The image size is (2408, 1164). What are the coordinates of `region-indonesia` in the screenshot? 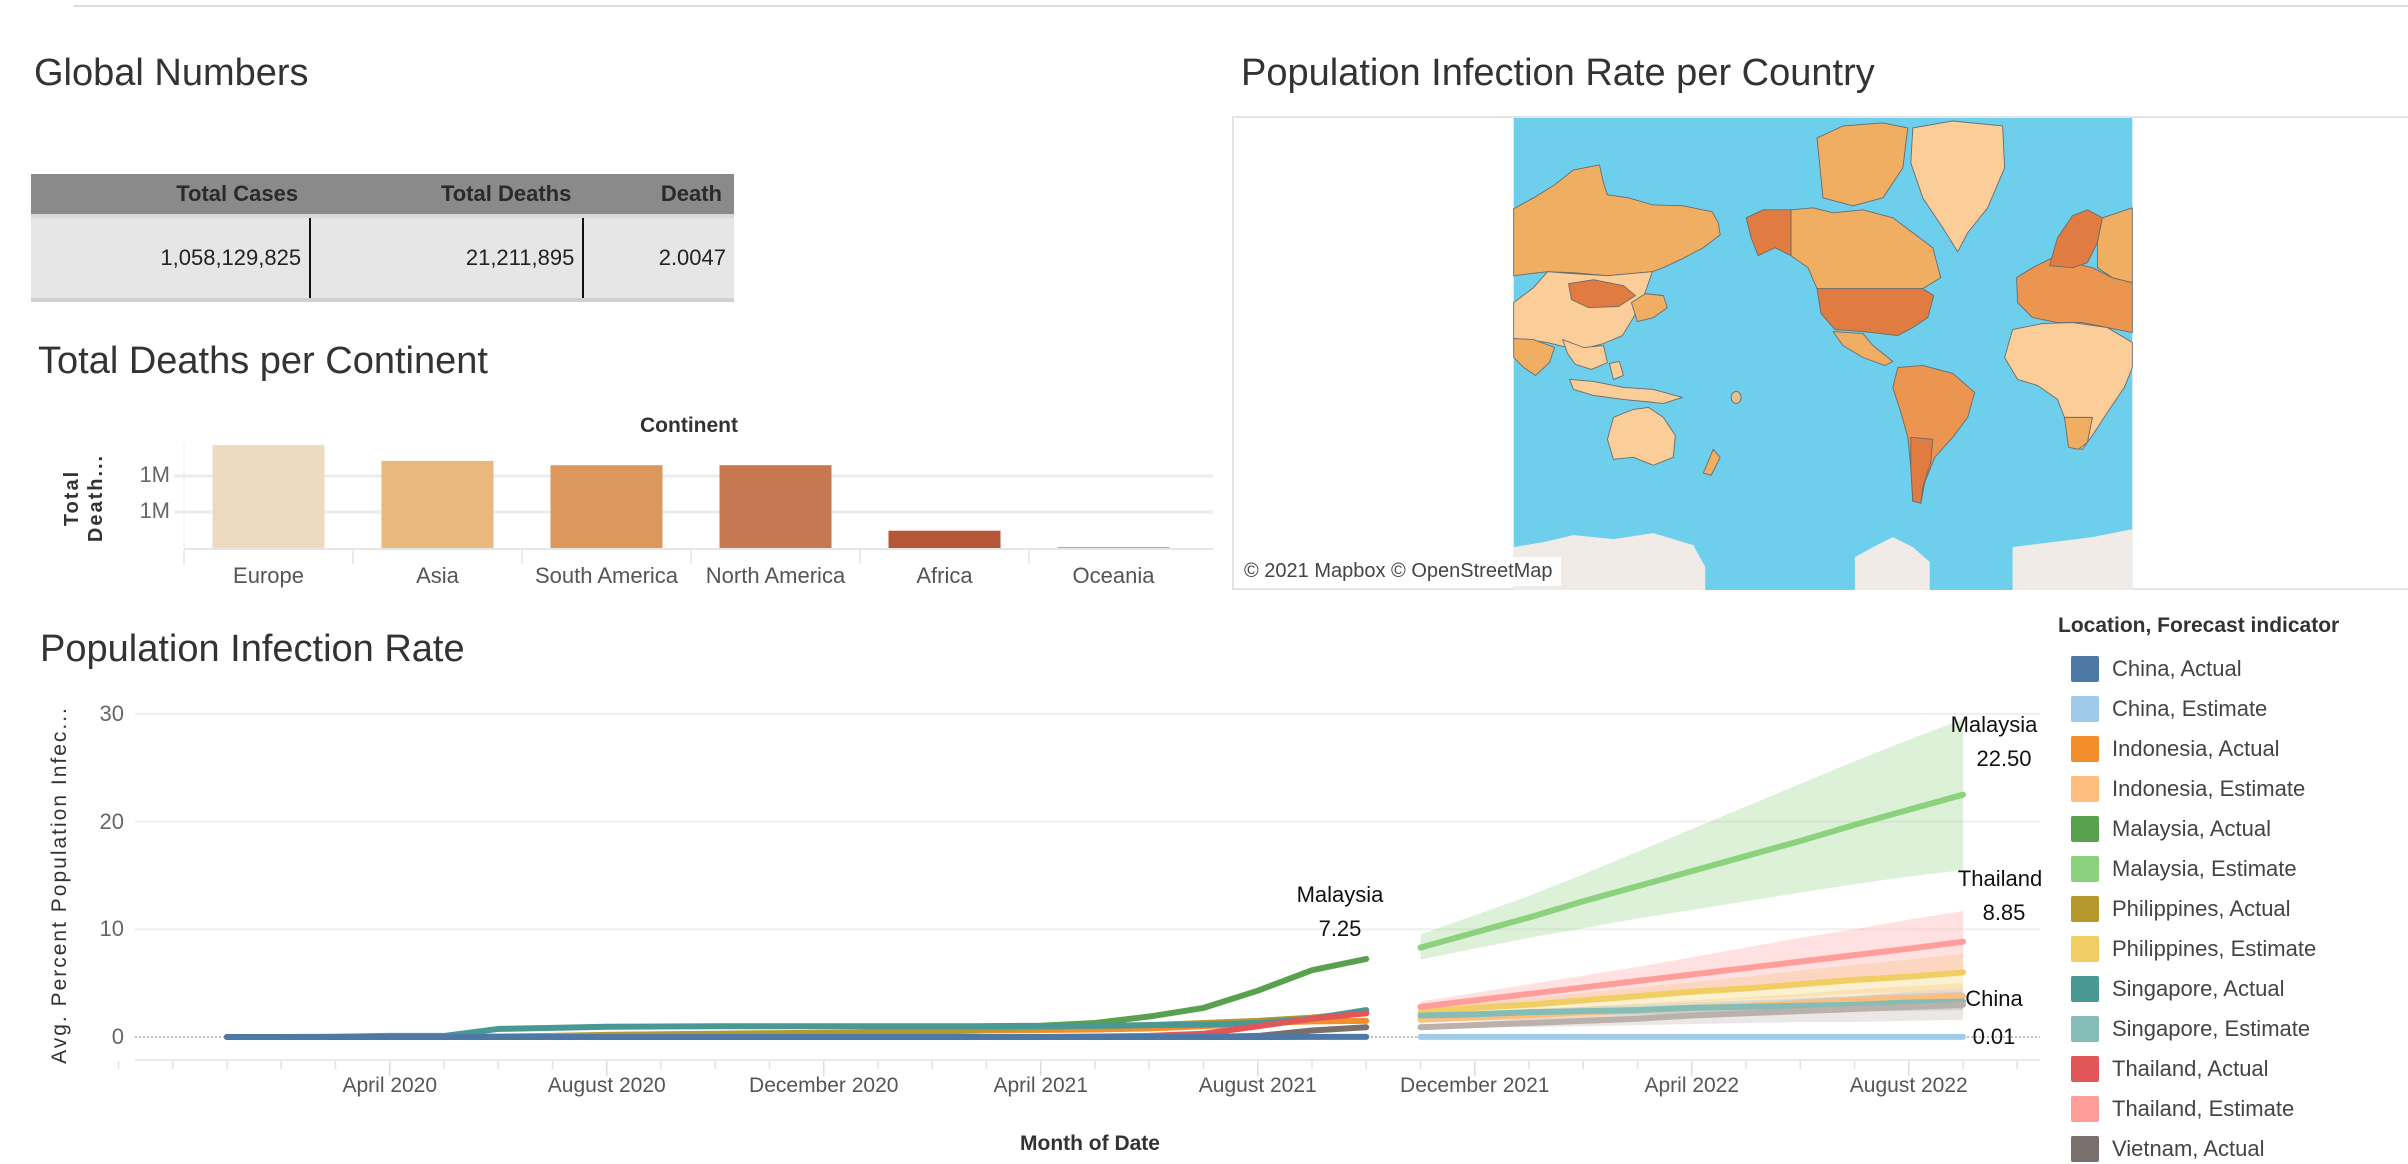 It's located at (1626, 391).